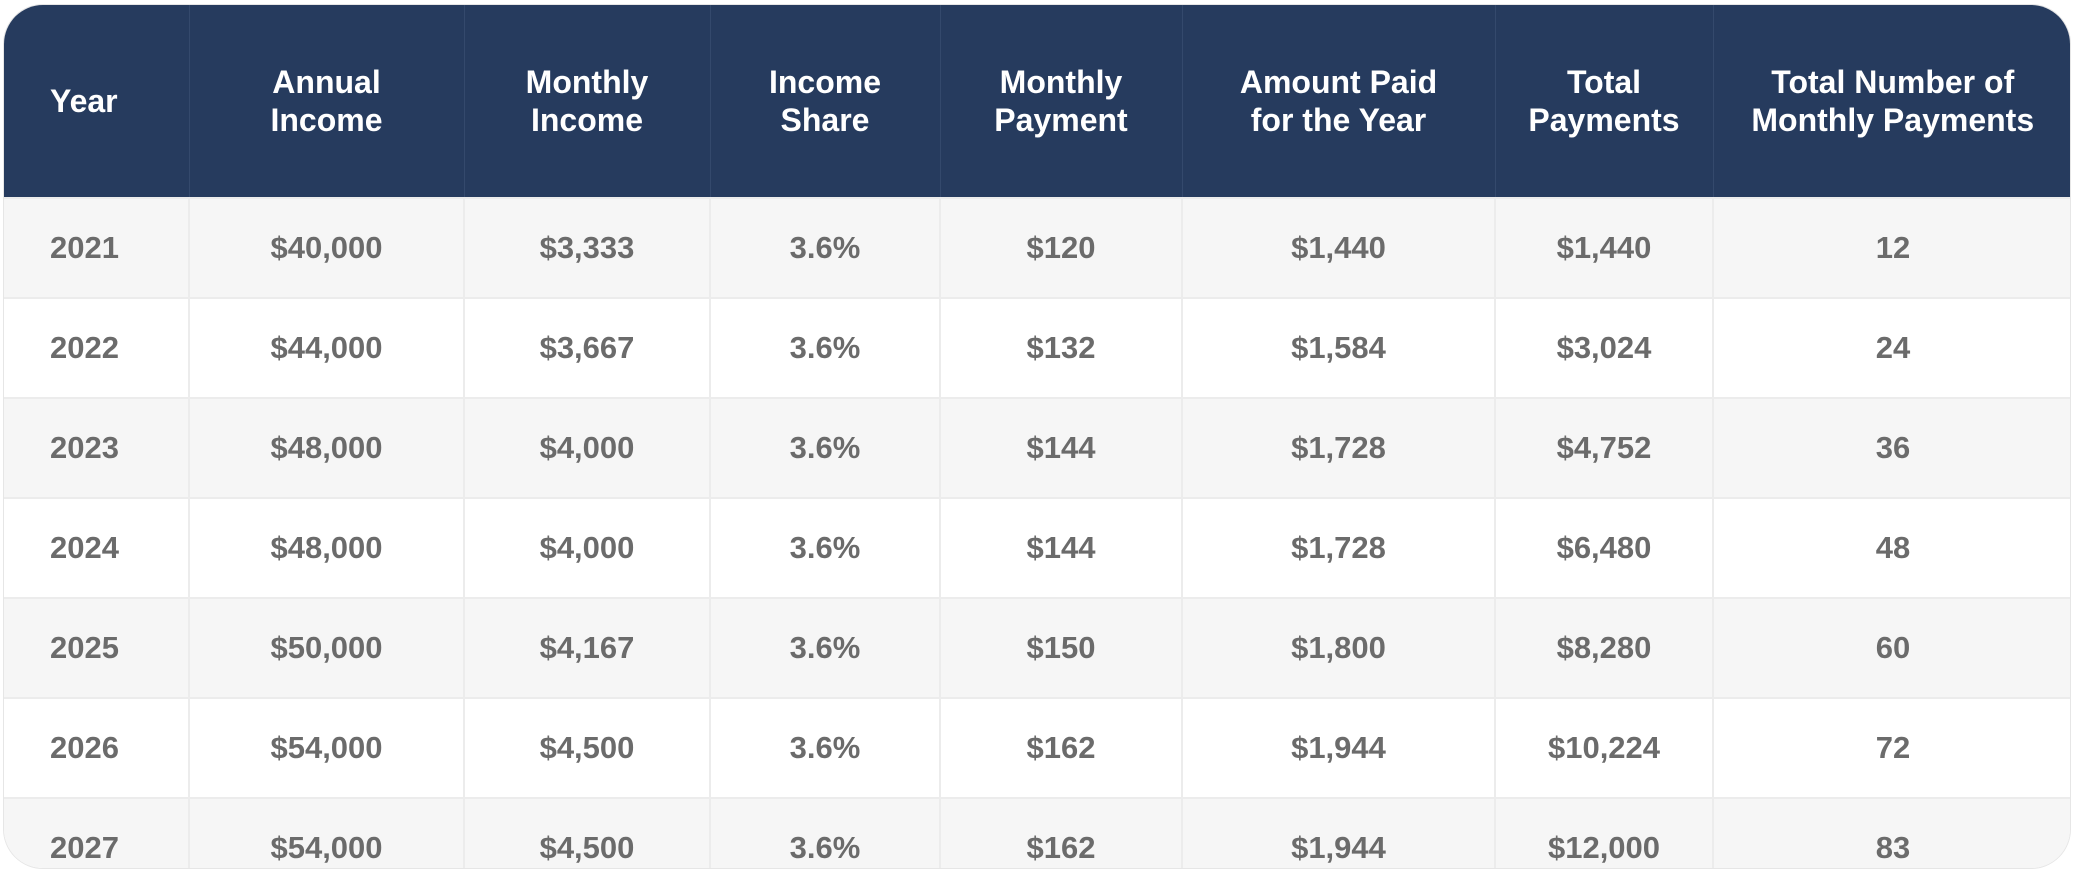 This screenshot has height=889, width=2074. I want to click on column-header: Income Share, so click(824, 101).